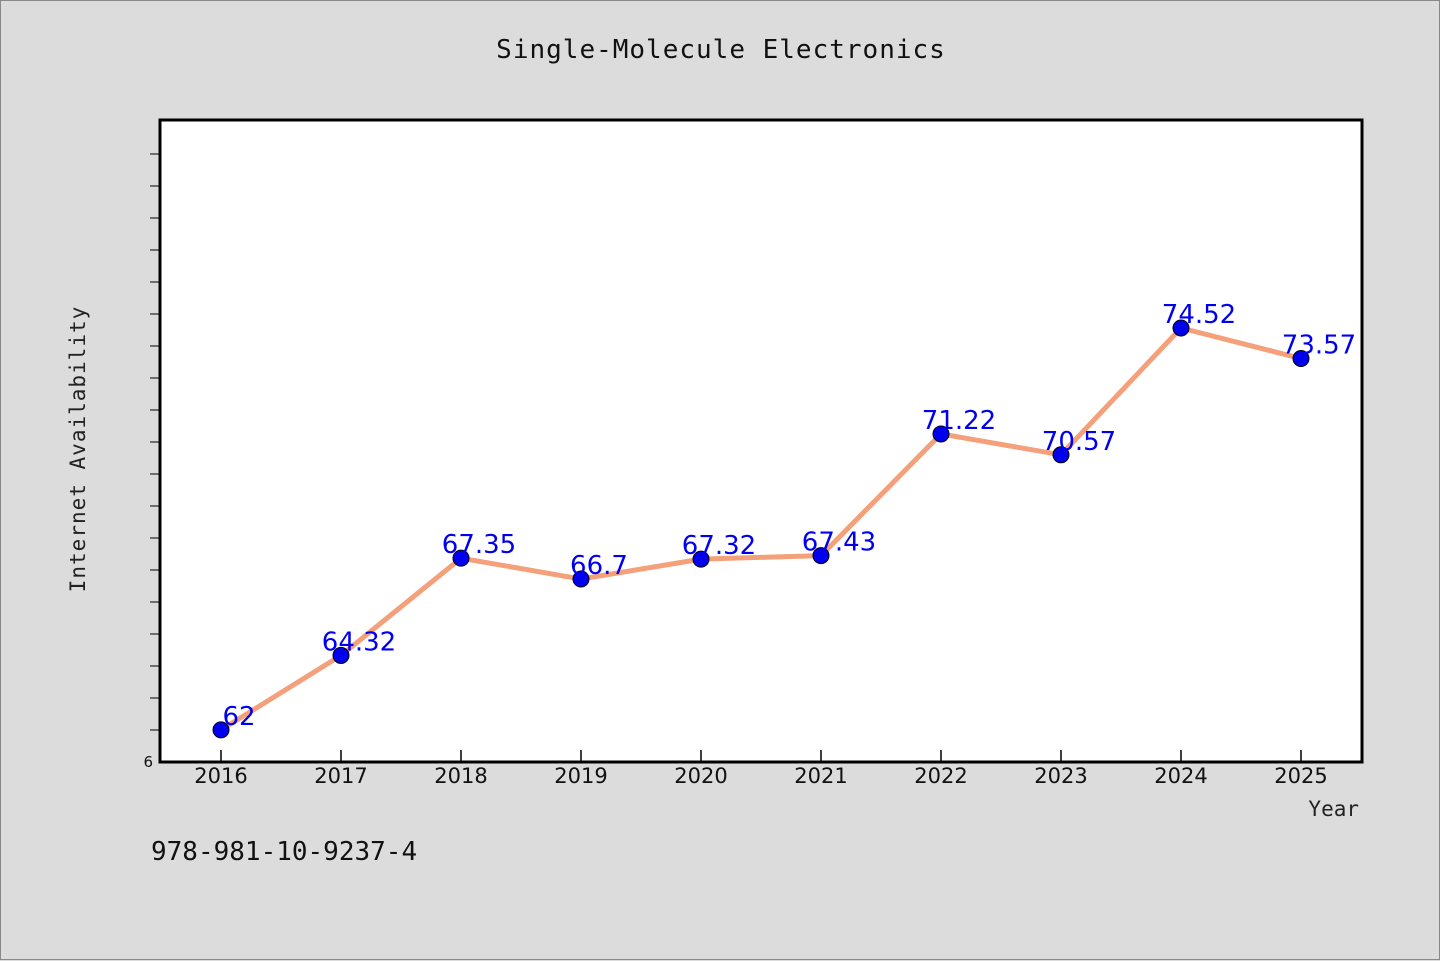 This screenshot has width=1440, height=961. Describe the element at coordinates (221, 730) in the screenshot. I see `data-point-2016` at that location.